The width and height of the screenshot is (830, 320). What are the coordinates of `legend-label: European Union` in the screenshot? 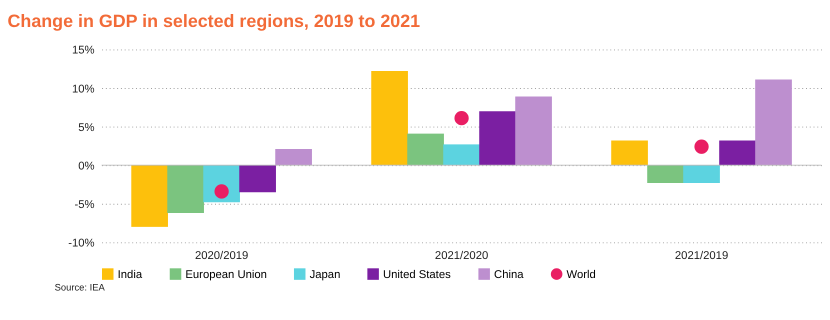 It's located at (226, 274).